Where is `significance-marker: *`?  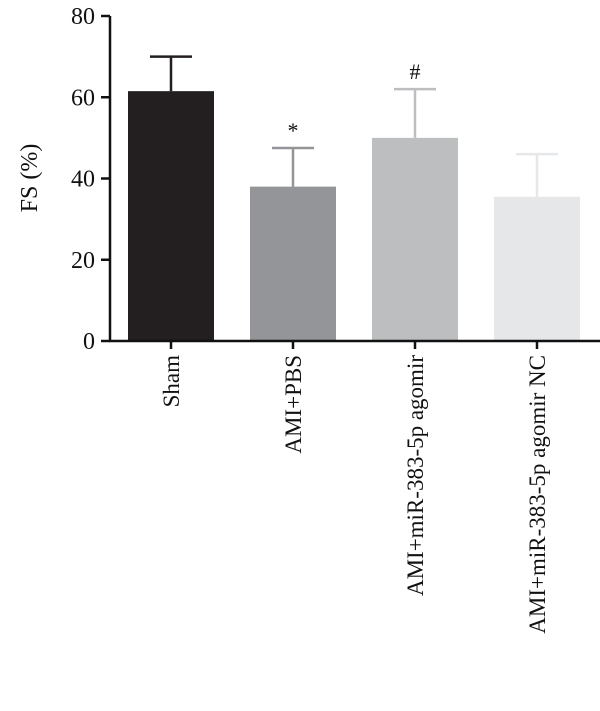 significance-marker: * is located at coordinates (293, 130).